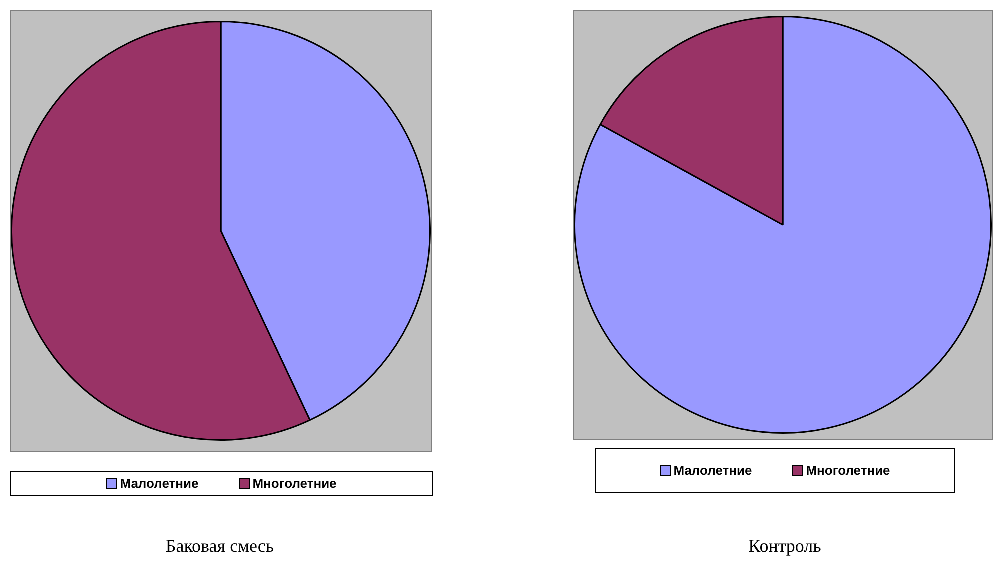 This screenshot has width=993, height=572. What do you see at coordinates (220, 546) in the screenshot?
I see `text: Баковая смесь` at bounding box center [220, 546].